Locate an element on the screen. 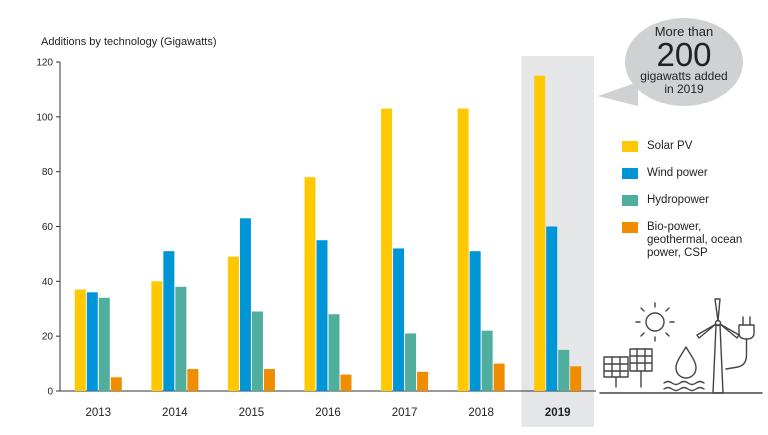 Image resolution: width=768 pixels, height=435 pixels. bar-2019-bio is located at coordinates (576, 378).